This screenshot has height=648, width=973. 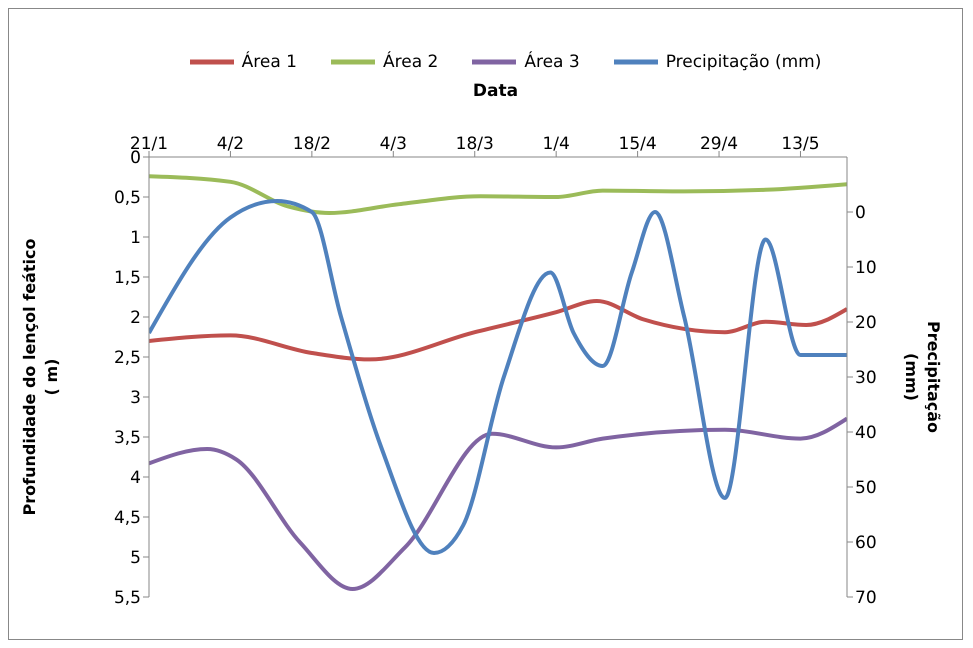 I want to click on x-tick-label: 1/4, so click(x=556, y=144).